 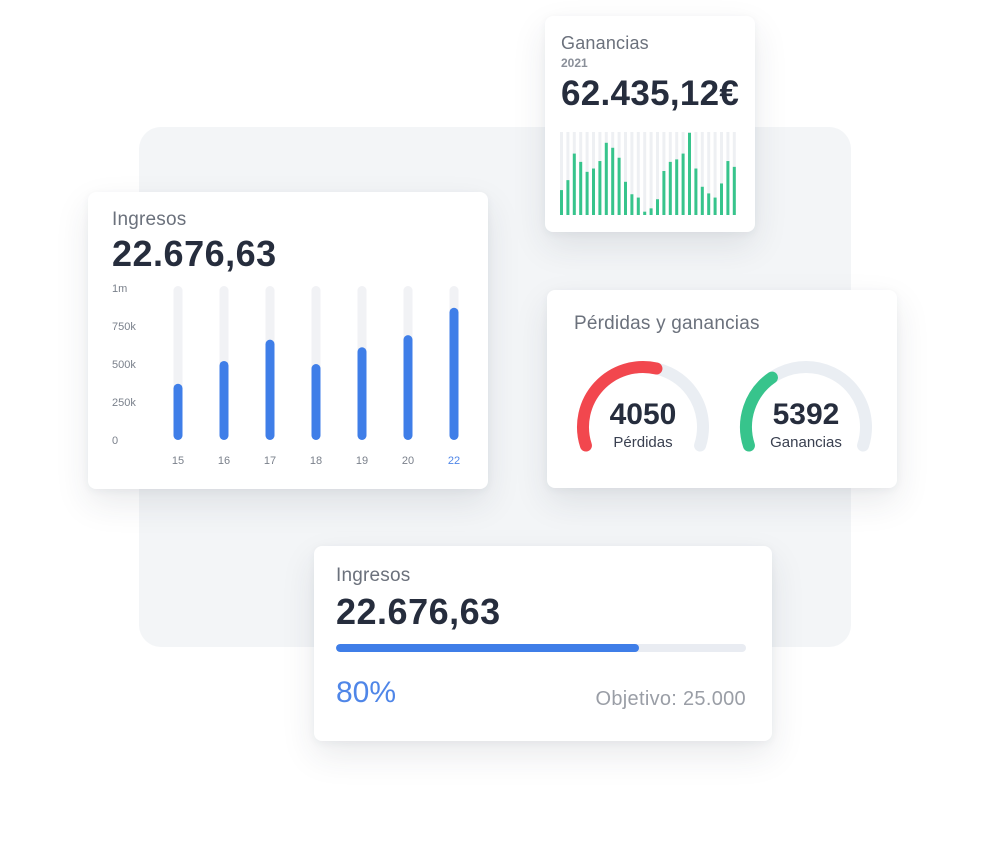 What do you see at coordinates (667, 323) in the screenshot?
I see `pyg-title: Pérdidas y ganancias` at bounding box center [667, 323].